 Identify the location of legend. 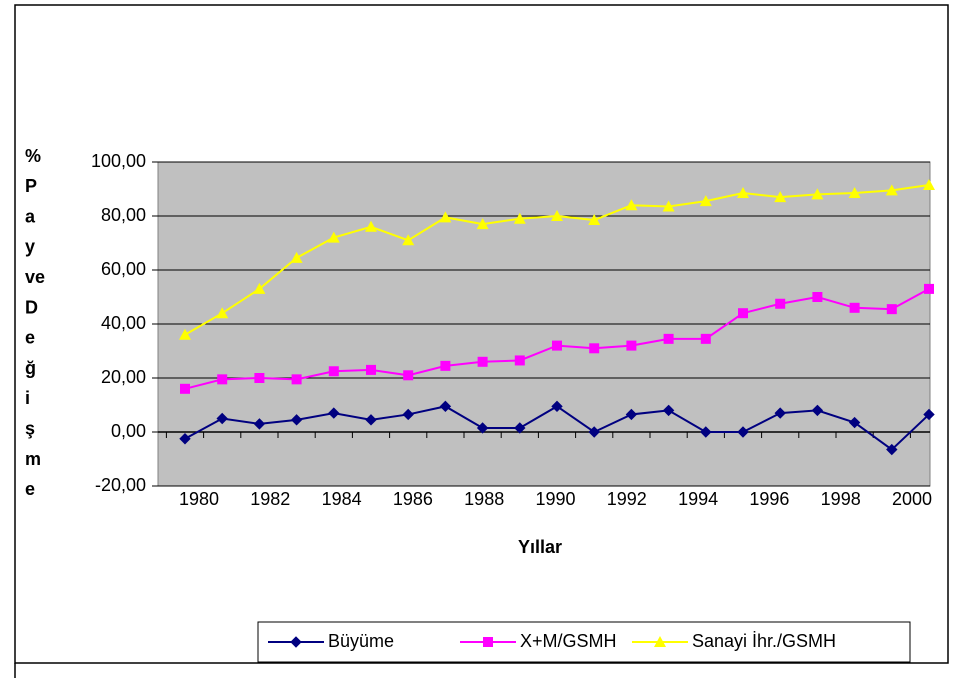
(584, 642).